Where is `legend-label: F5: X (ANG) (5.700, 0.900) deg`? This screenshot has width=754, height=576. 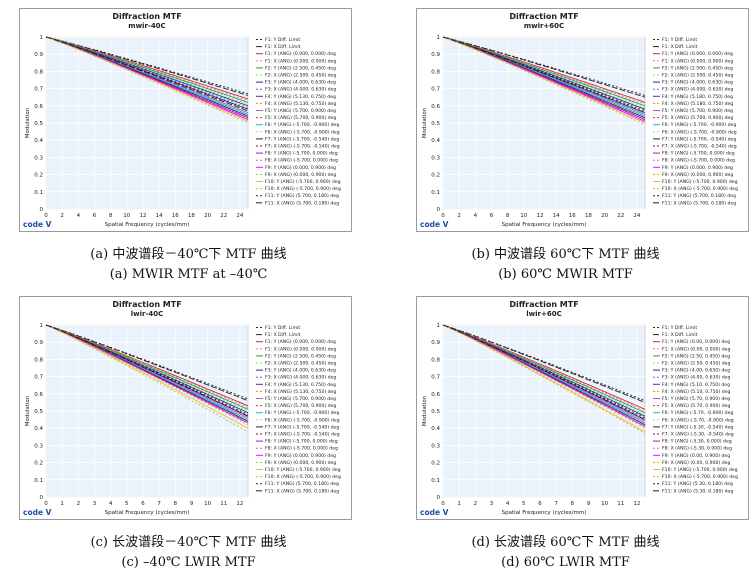 legend-label: F5: X (ANG) (5.700, 0.900) deg is located at coordinates (300, 118).